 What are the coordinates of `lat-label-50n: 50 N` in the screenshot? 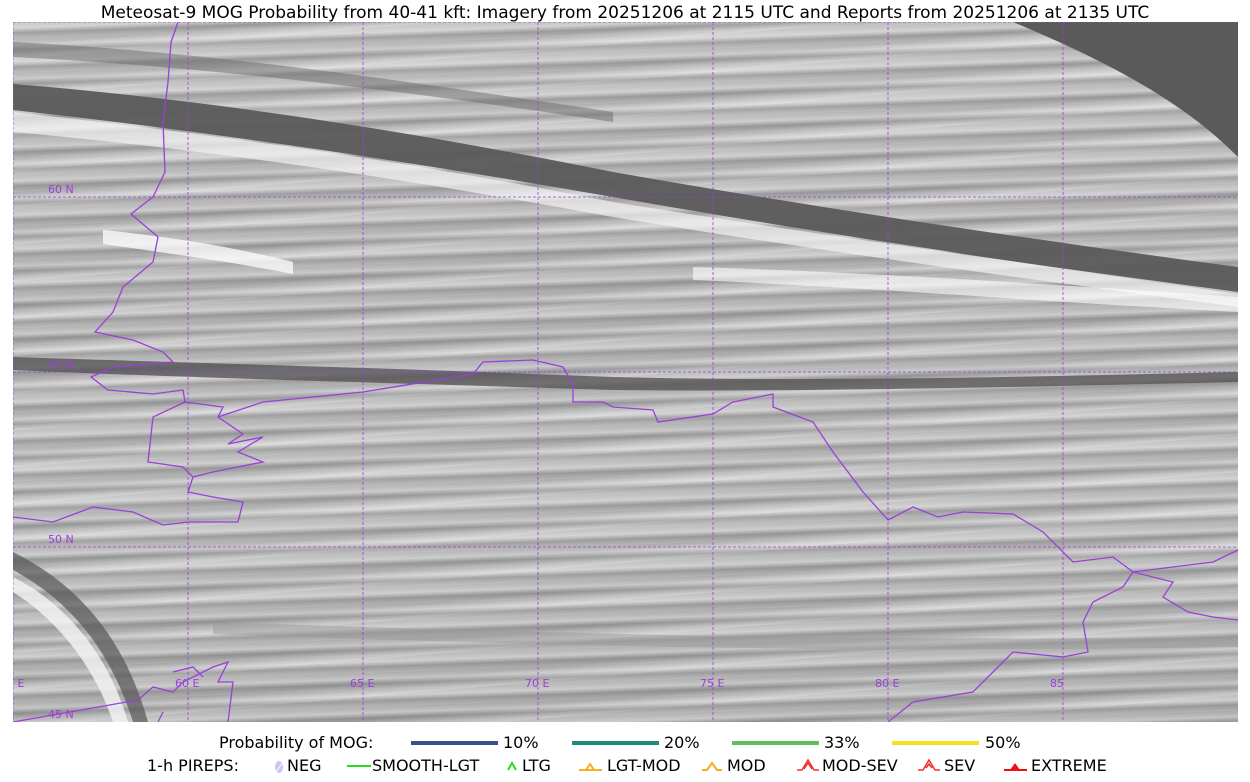 It's located at (61, 539).